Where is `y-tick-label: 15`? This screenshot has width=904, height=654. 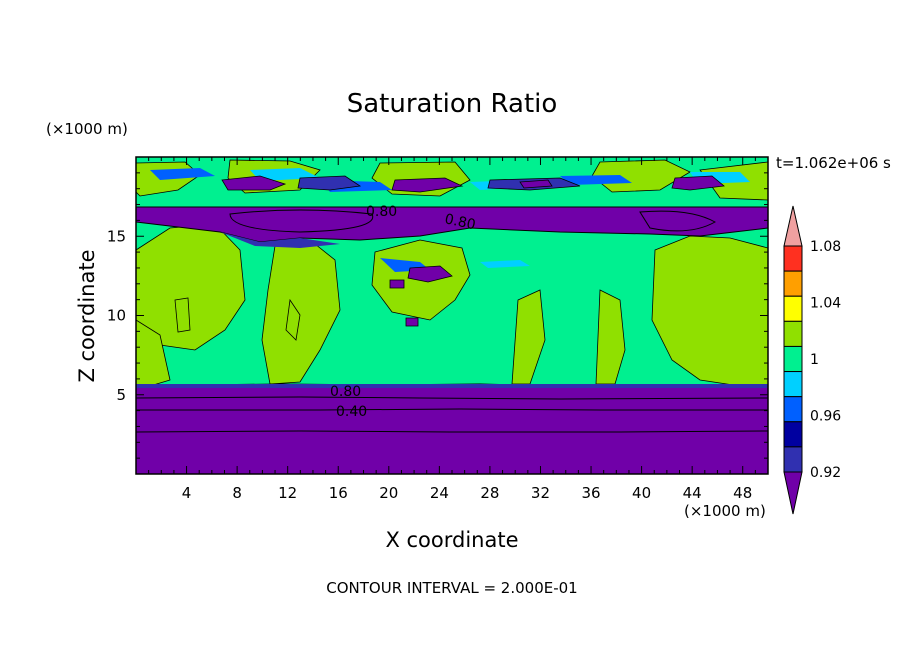 y-tick-label: 15 is located at coordinates (116, 236).